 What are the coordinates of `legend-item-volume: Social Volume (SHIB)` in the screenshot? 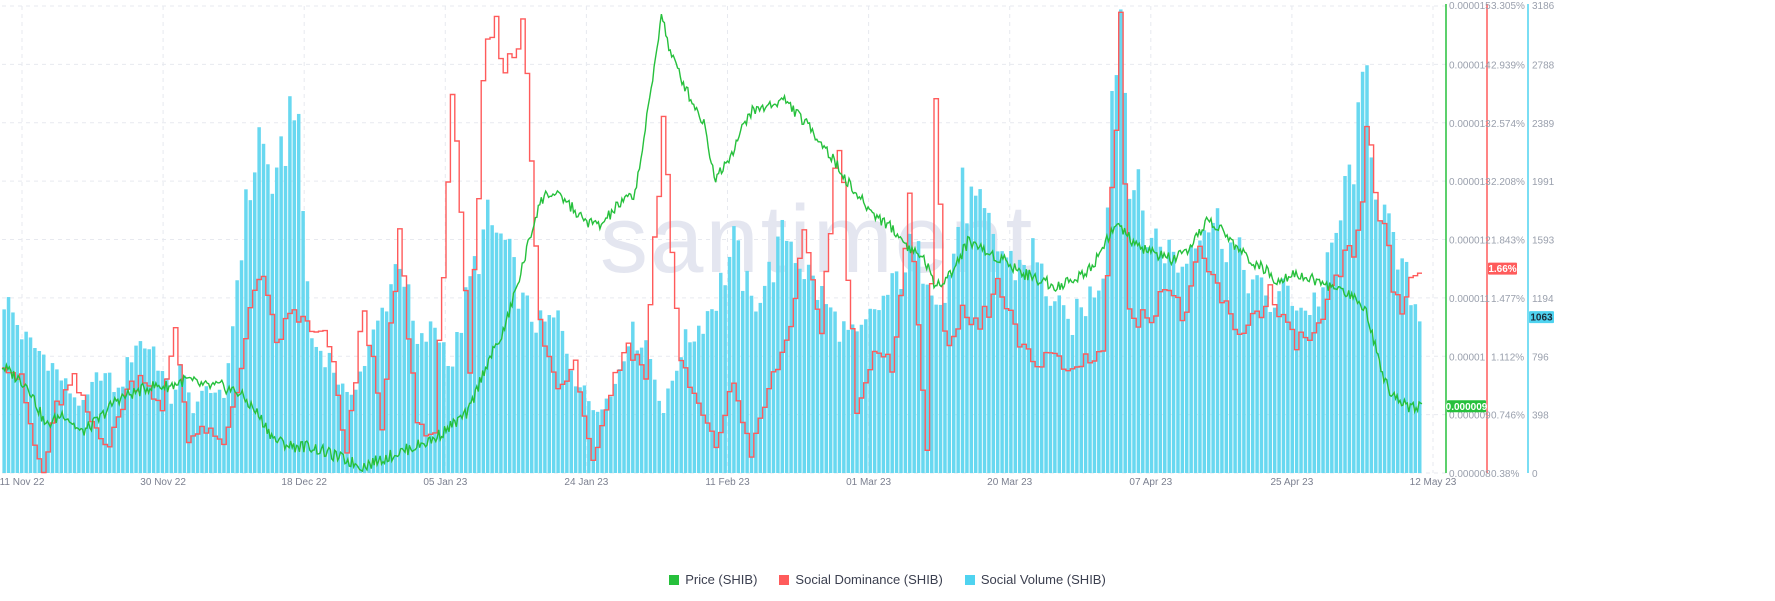 It's located at (1035, 579).